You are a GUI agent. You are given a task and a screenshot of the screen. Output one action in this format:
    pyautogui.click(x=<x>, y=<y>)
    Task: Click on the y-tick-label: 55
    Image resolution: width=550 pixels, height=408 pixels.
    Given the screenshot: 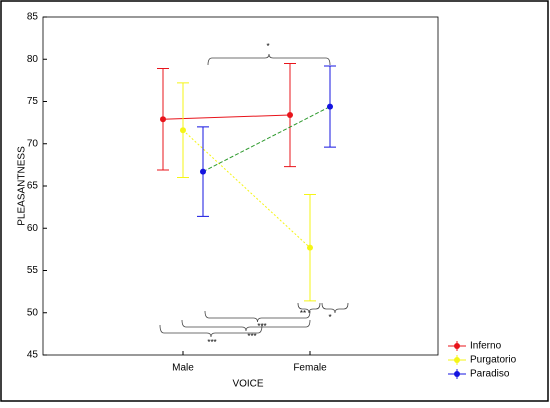 What is the action you would take?
    pyautogui.click(x=33, y=270)
    